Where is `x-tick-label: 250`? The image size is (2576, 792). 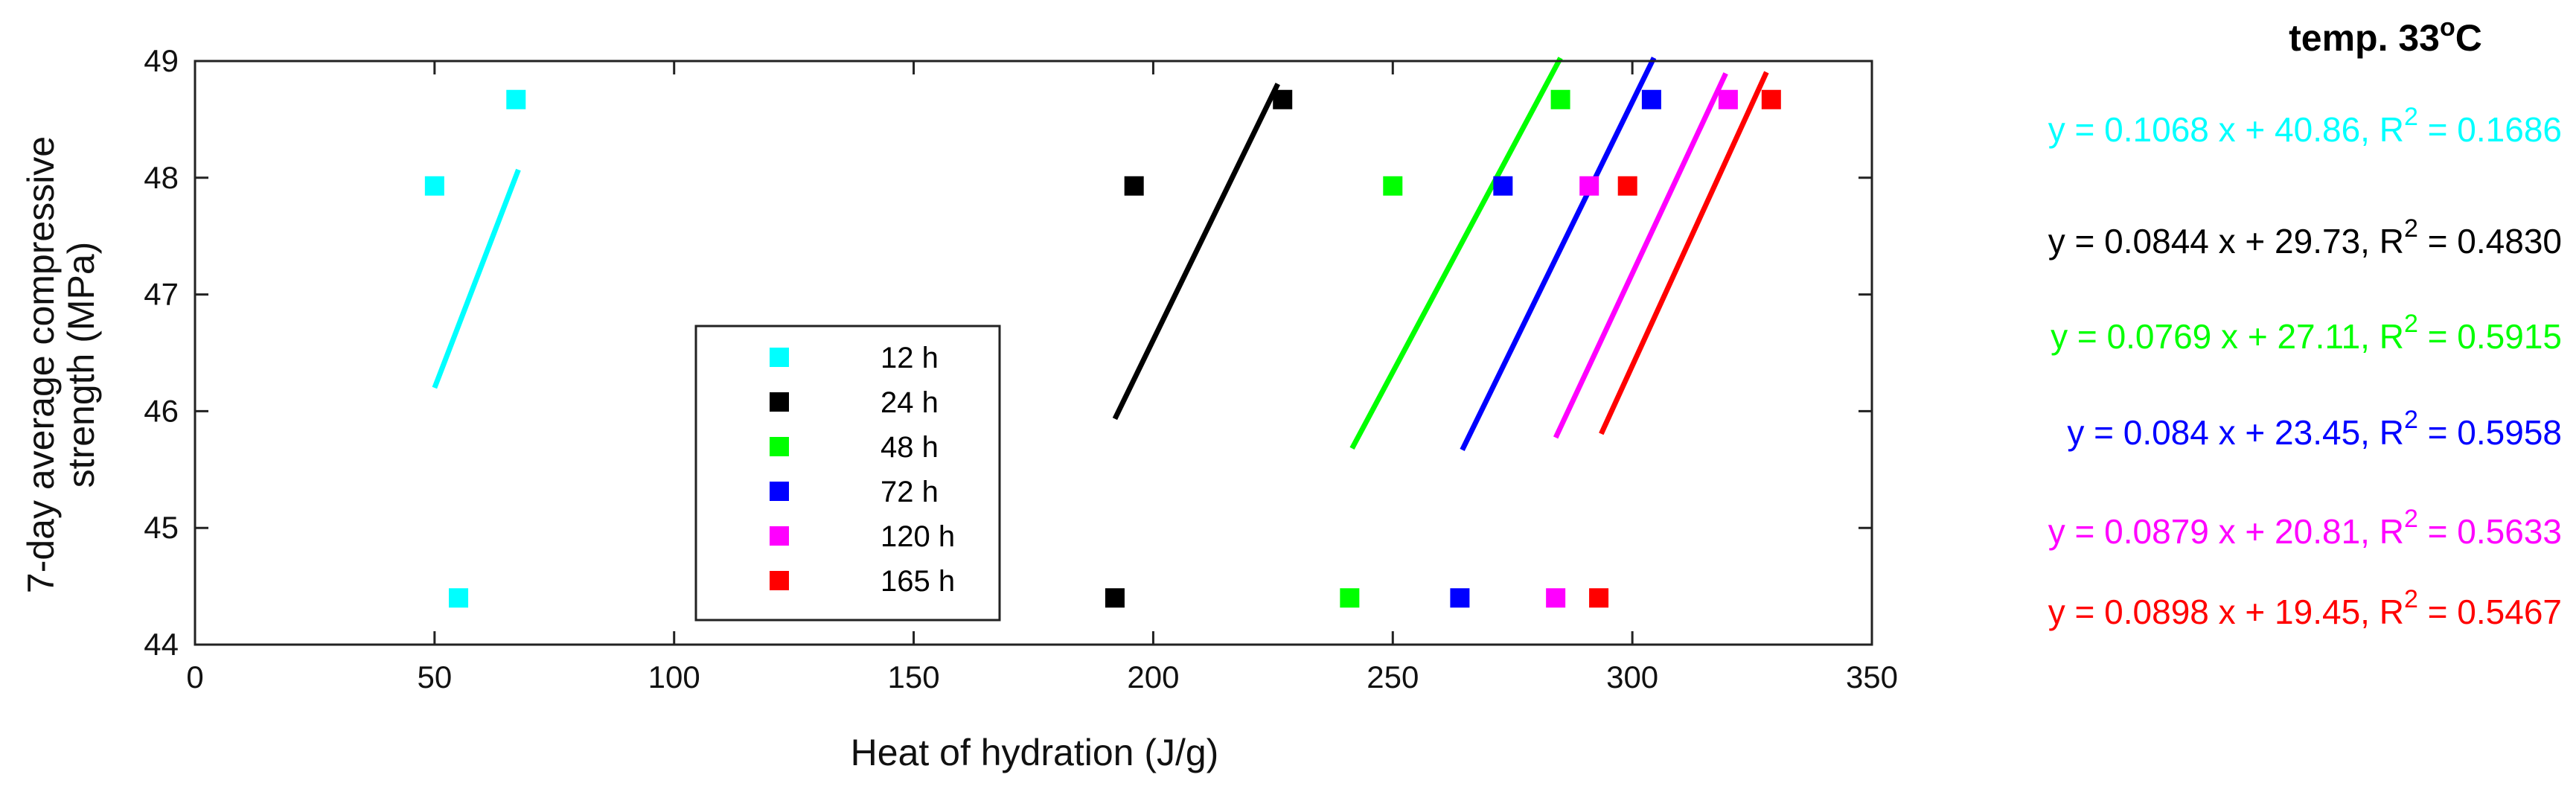 x-tick-label: 250 is located at coordinates (1393, 677).